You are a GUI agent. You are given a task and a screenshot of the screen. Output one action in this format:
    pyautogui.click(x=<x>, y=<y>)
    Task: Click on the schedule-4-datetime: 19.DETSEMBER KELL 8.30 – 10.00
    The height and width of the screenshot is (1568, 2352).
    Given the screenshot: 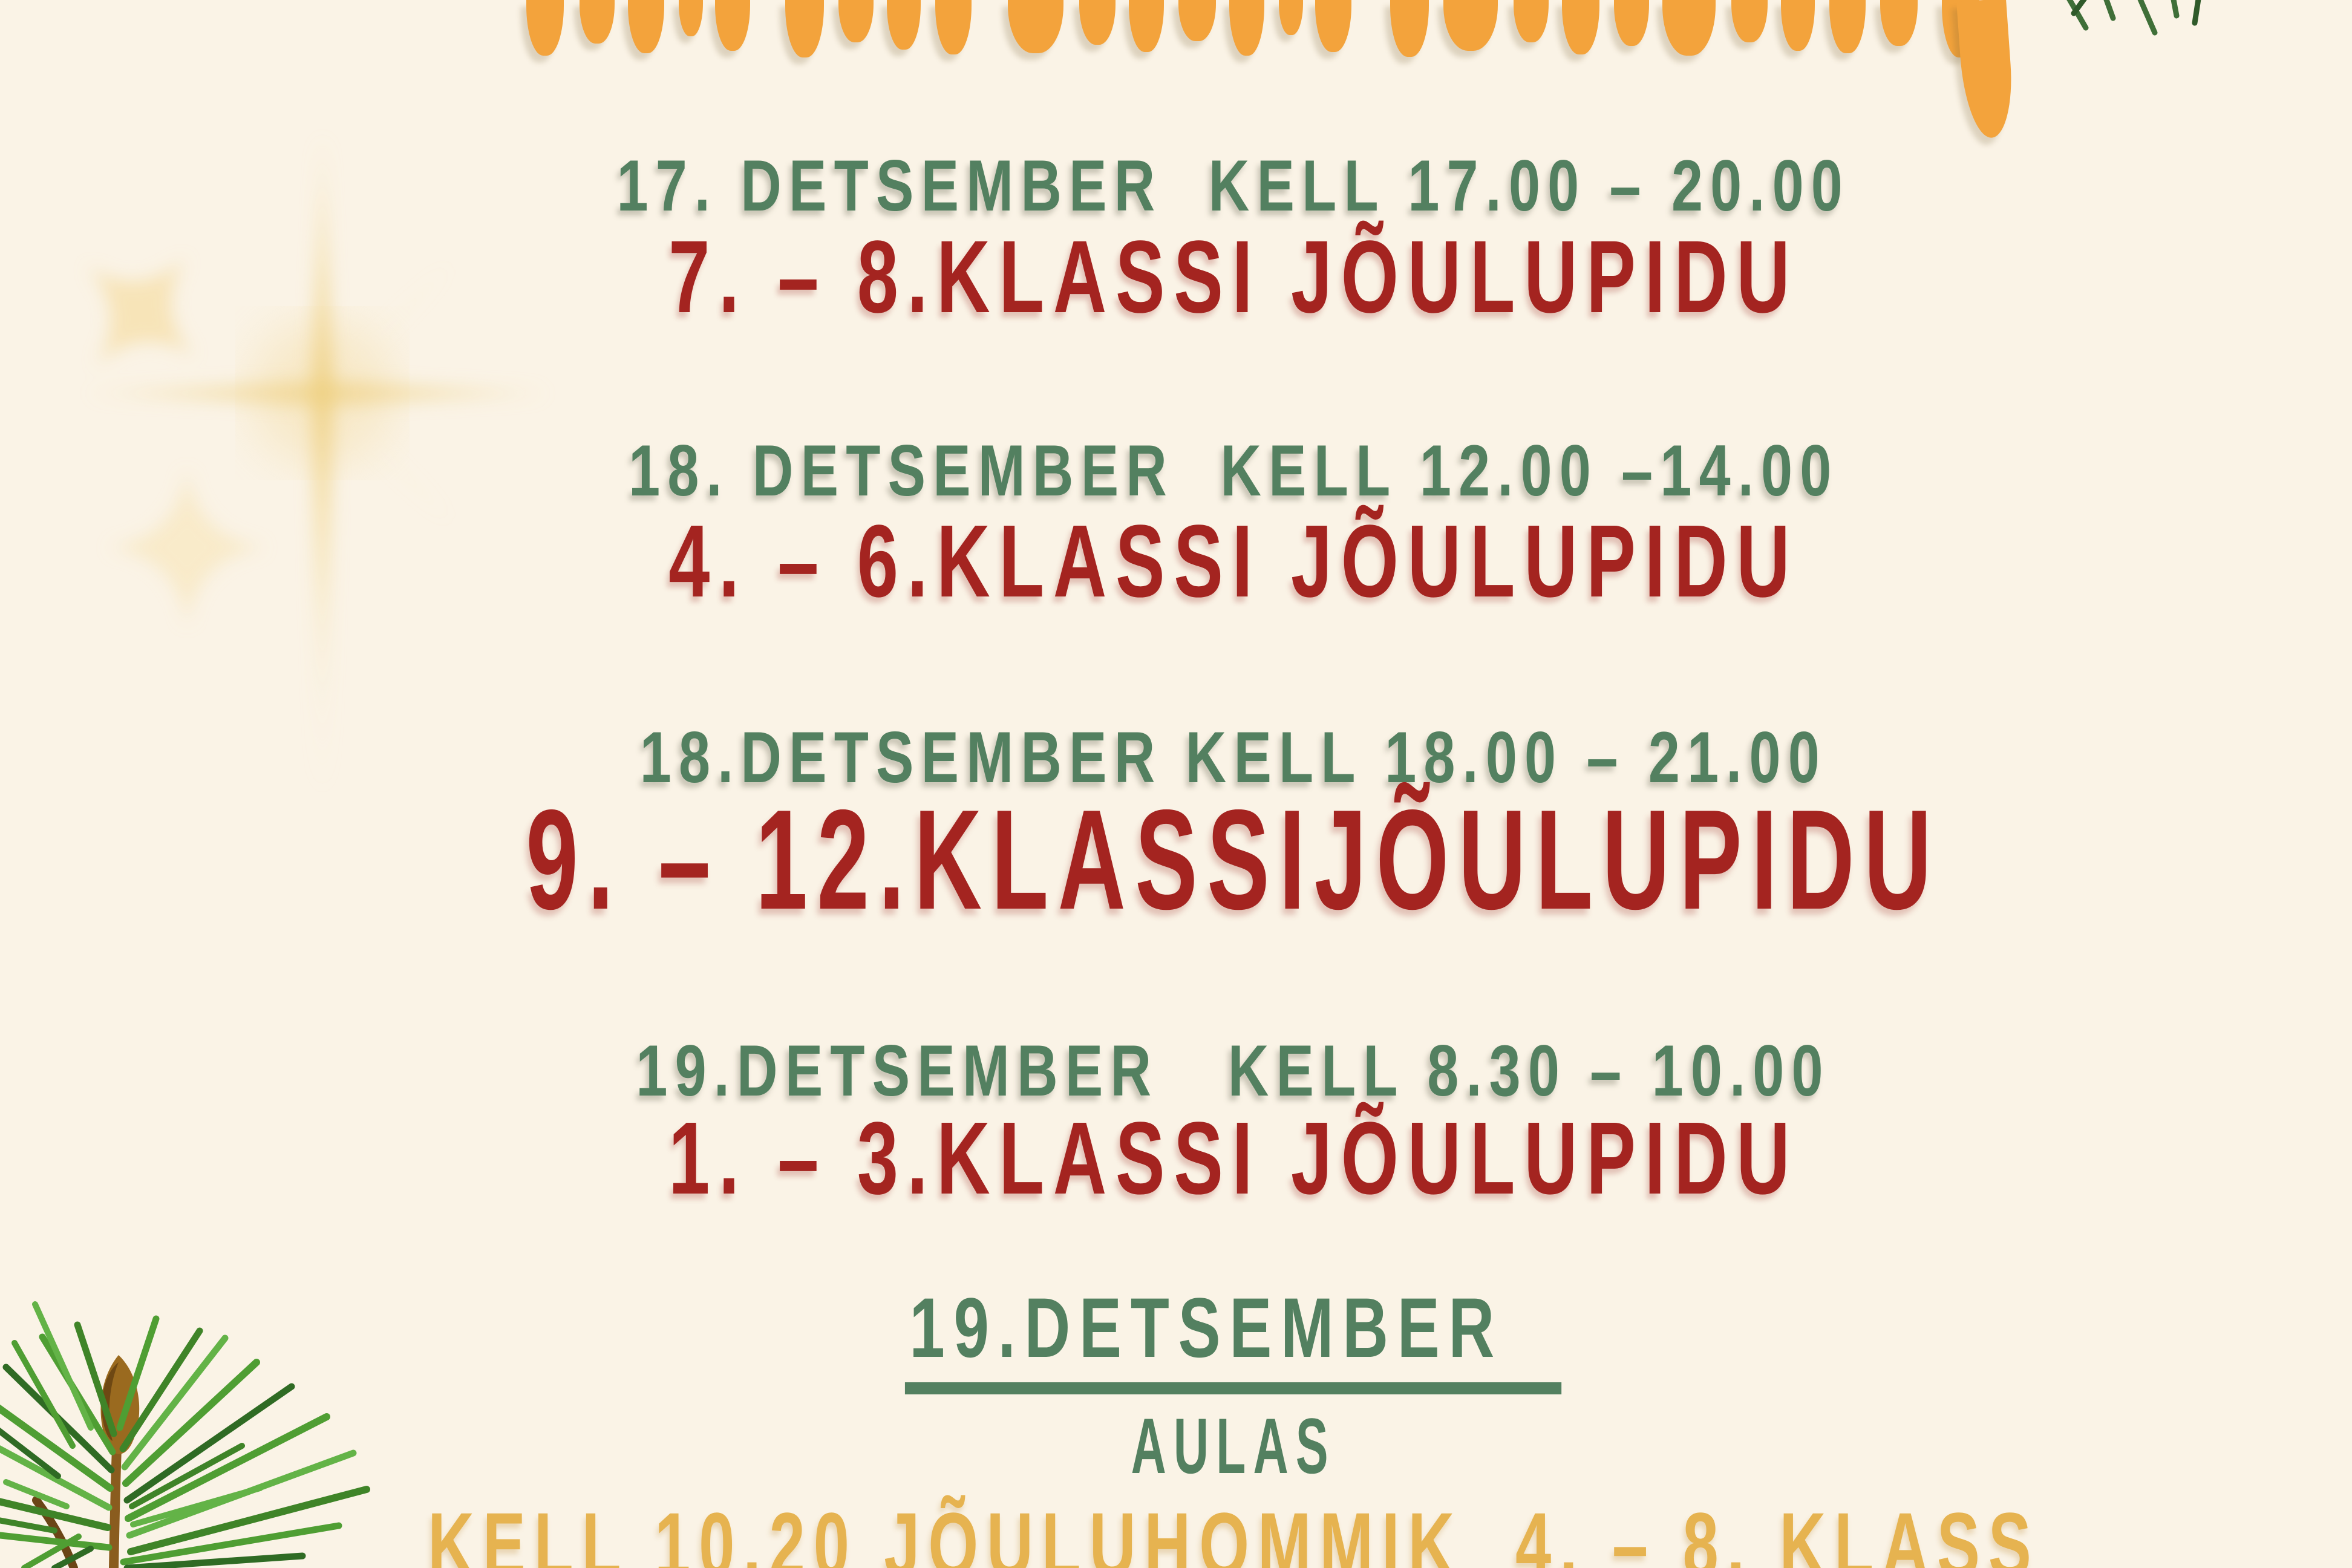 What is the action you would take?
    pyautogui.click(x=1233, y=1070)
    